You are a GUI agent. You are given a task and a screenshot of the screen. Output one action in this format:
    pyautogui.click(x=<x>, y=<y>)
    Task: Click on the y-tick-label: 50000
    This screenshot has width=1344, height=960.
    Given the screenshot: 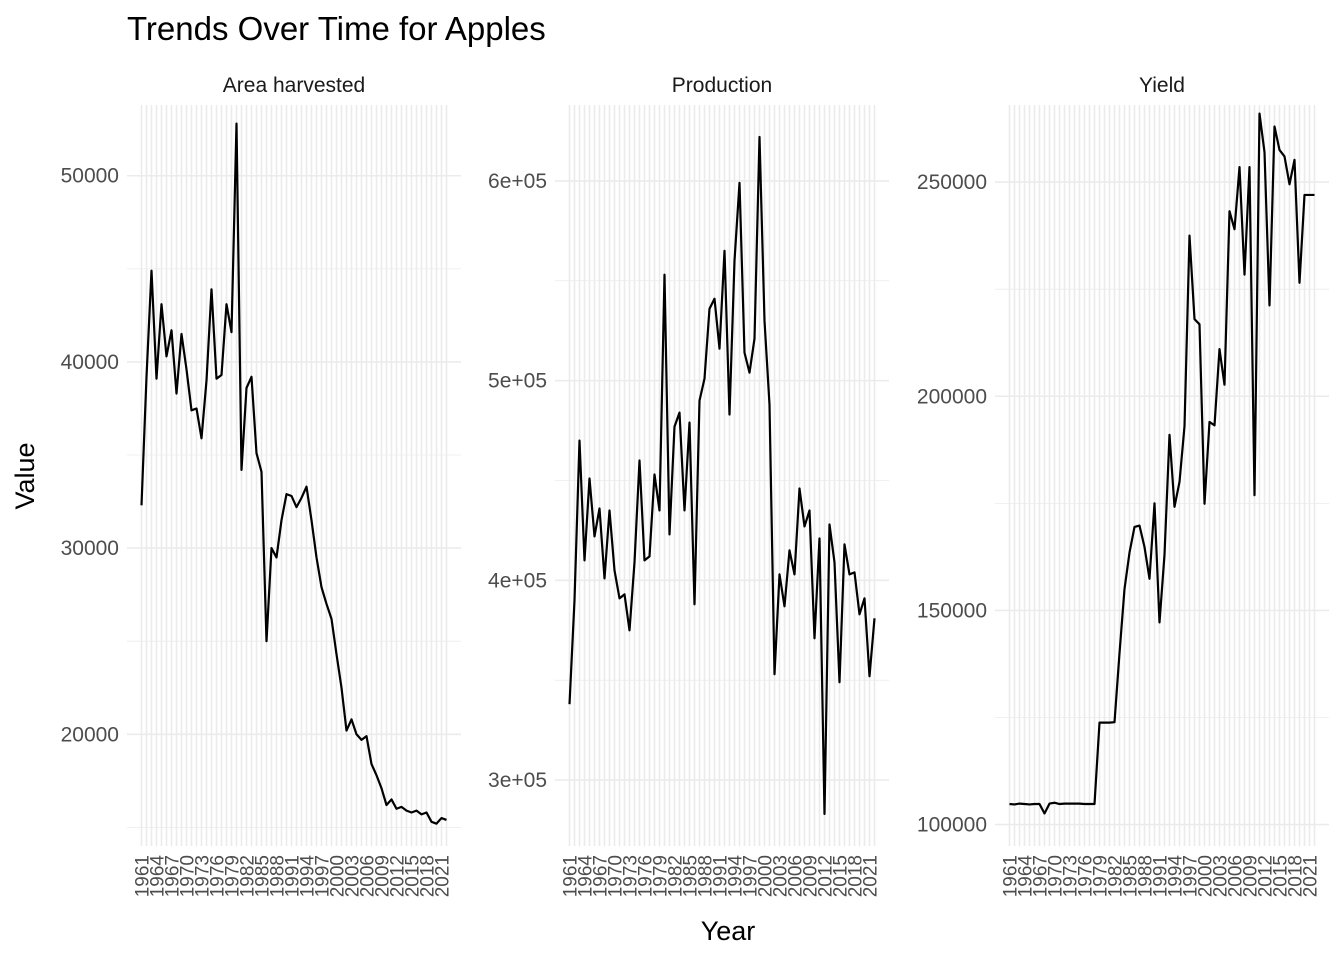 What is the action you would take?
    pyautogui.click(x=90, y=176)
    